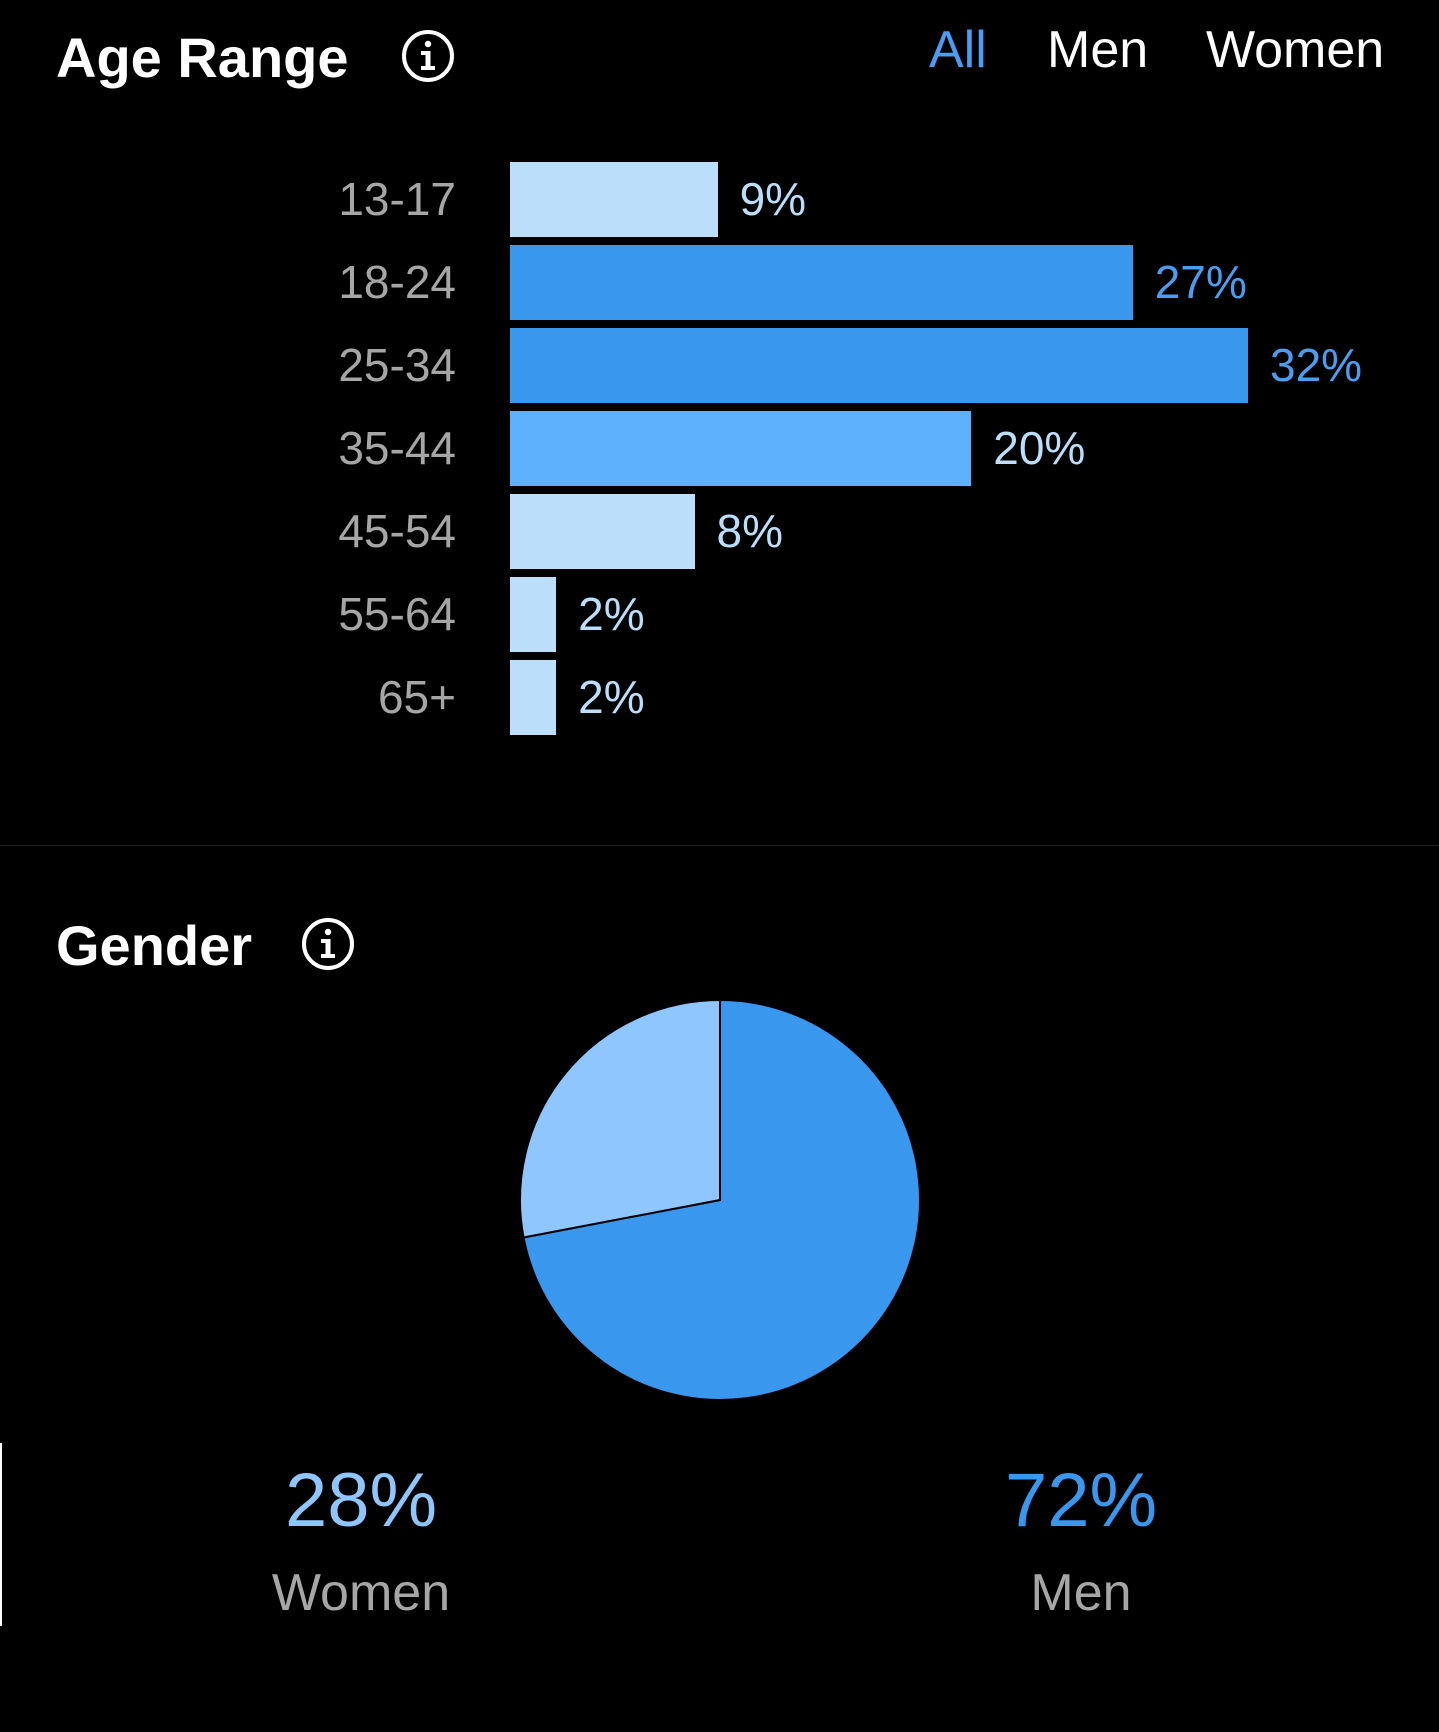 This screenshot has width=1439, height=1732. I want to click on age-label-65+: 65+, so click(416, 697).